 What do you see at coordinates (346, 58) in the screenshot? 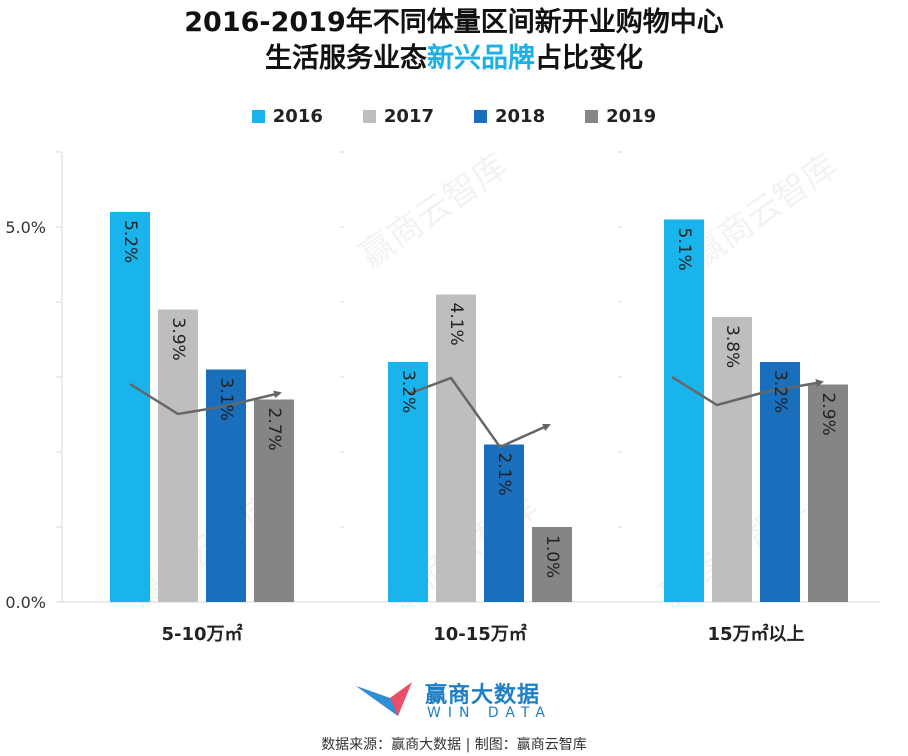
I see `title-prefix: 生活服务业态` at bounding box center [346, 58].